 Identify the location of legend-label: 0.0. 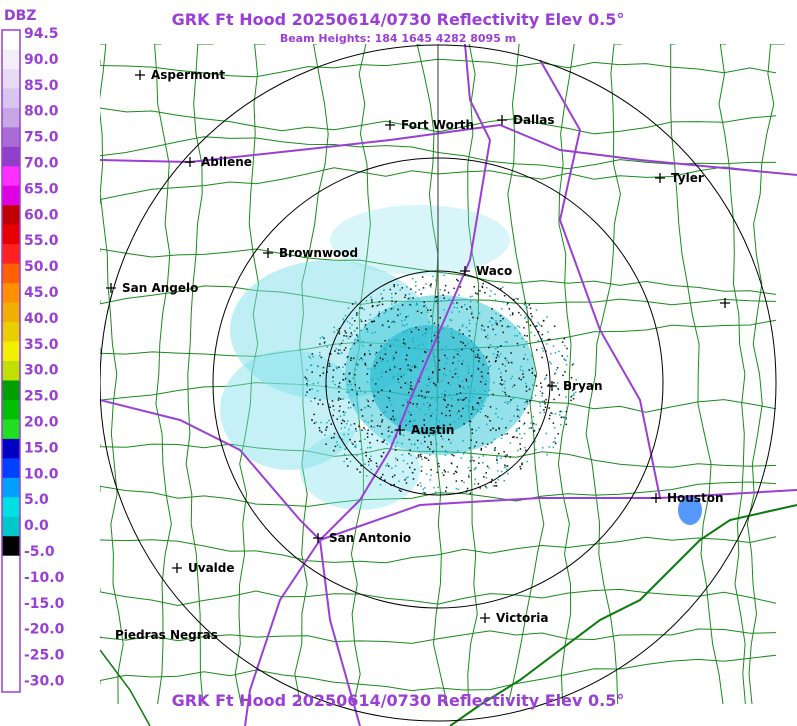
(36, 526).